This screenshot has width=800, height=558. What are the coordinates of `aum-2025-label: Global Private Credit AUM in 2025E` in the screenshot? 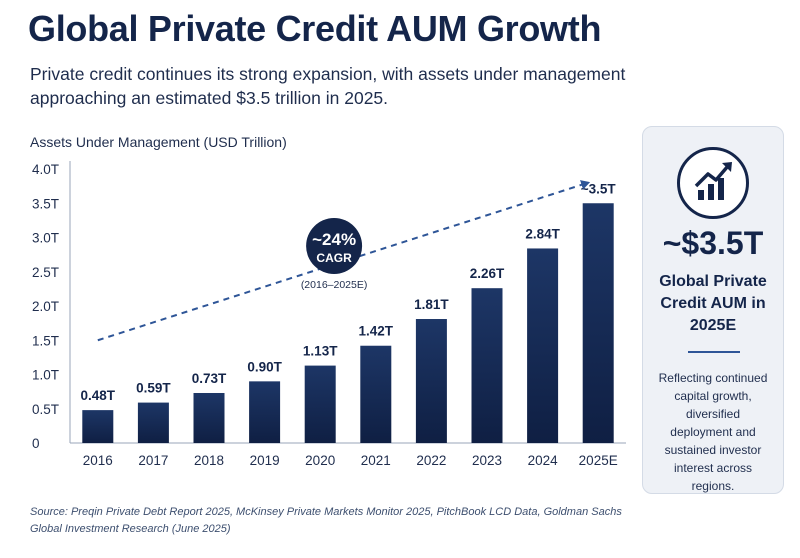 It's located at (713, 303).